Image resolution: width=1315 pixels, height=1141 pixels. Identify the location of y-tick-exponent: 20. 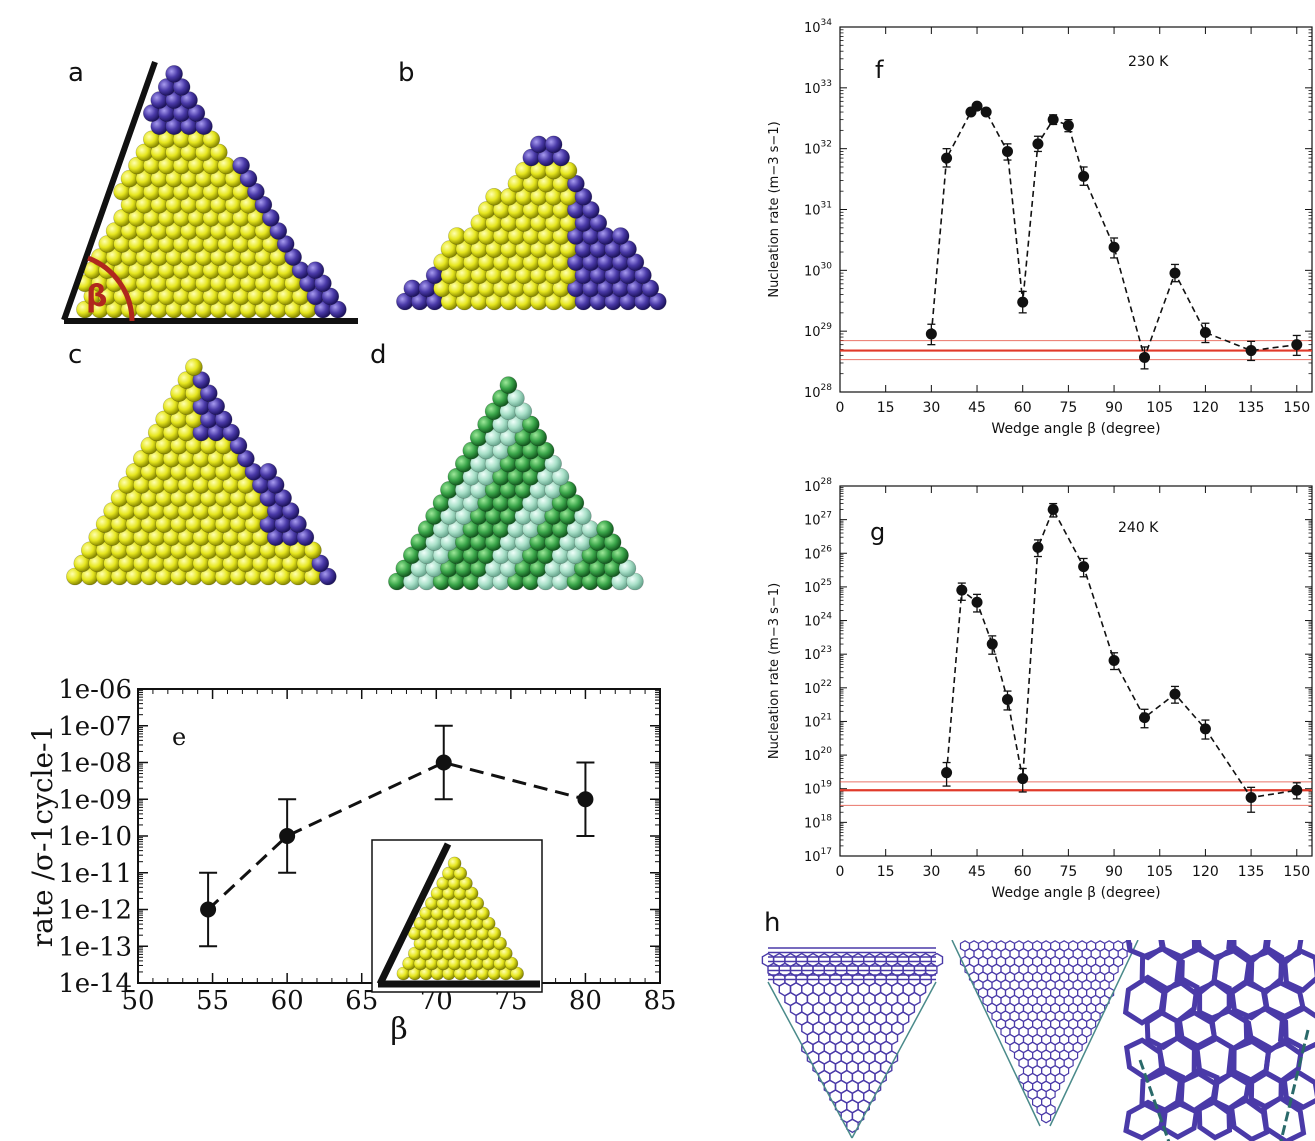
(827, 751).